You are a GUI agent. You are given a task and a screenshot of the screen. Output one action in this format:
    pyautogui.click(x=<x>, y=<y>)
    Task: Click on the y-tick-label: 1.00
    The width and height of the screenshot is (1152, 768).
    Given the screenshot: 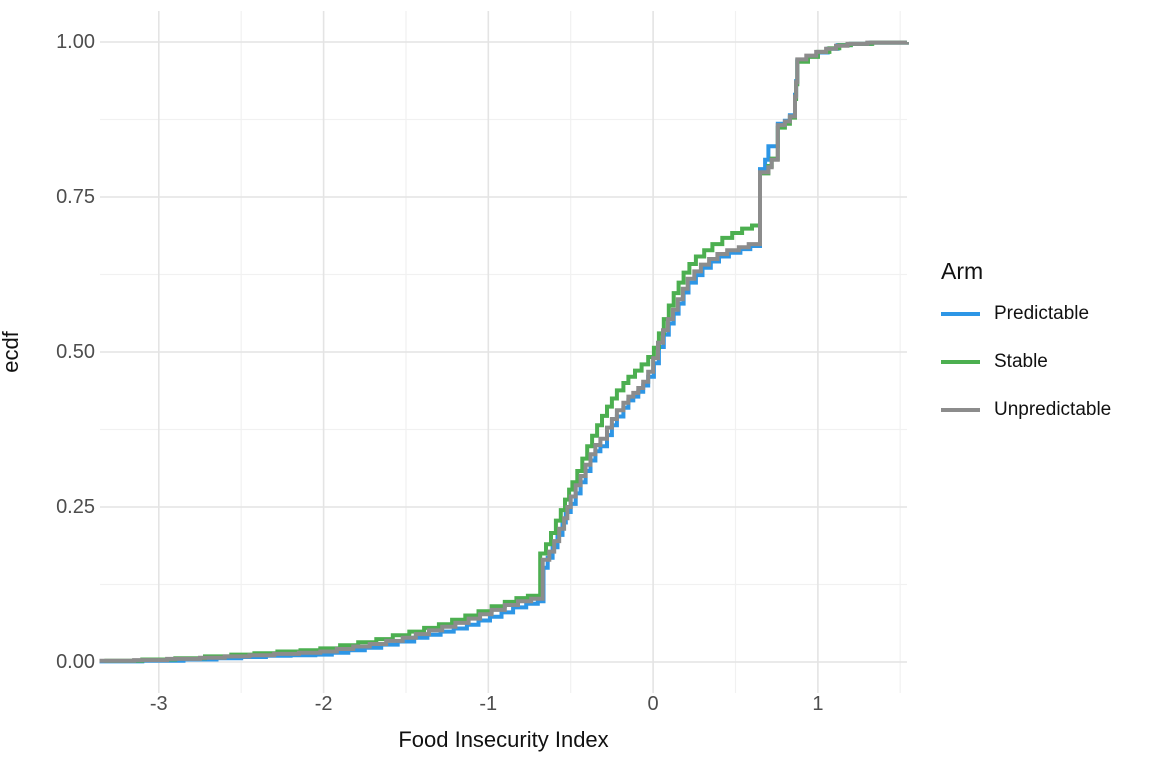 What is the action you would take?
    pyautogui.click(x=75, y=42)
    